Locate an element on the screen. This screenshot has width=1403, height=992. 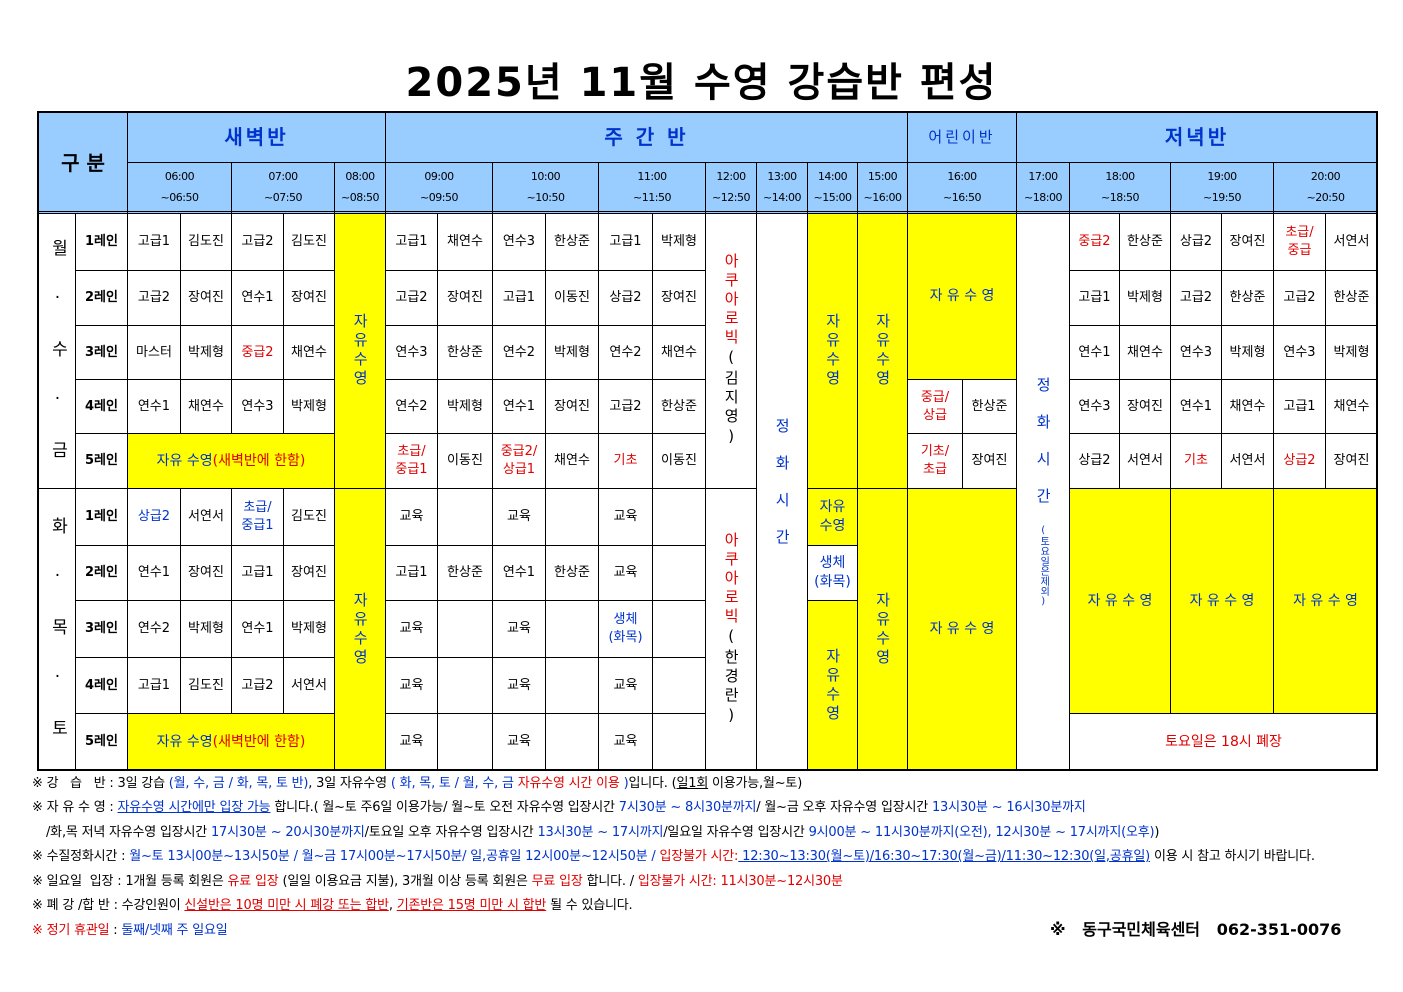
text: ~16:00 is located at coordinates (882, 197).